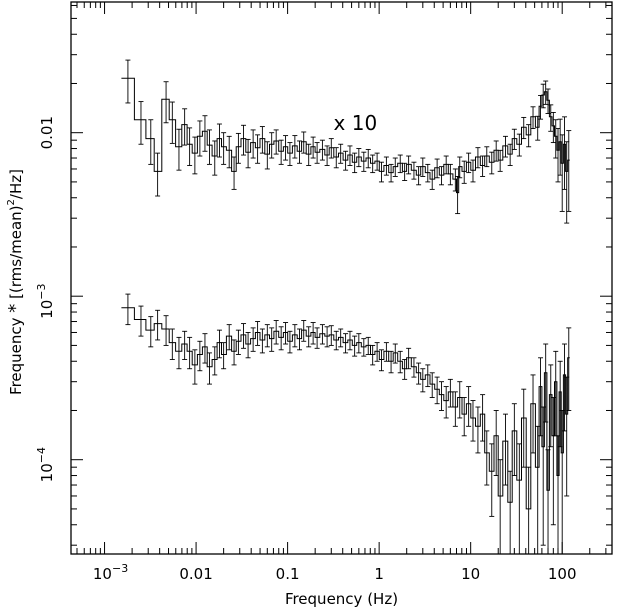  Describe the element at coordinates (562, 574) in the screenshot. I see `x-tick-label: 100` at that location.